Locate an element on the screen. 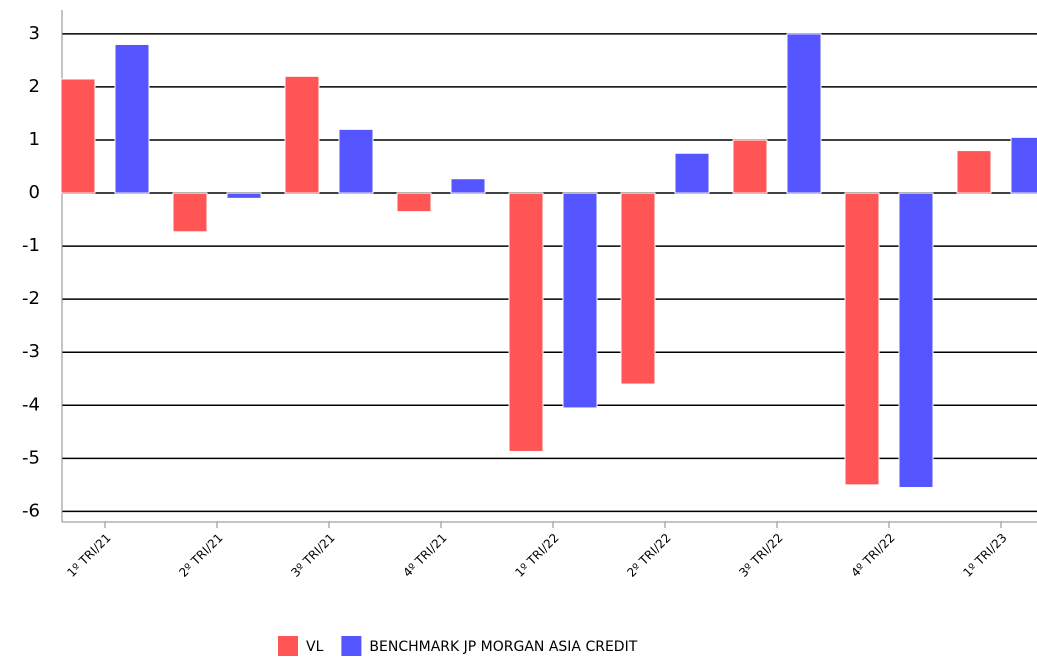 The image size is (1037, 658). y-tick-label: -3 is located at coordinates (31, 351).